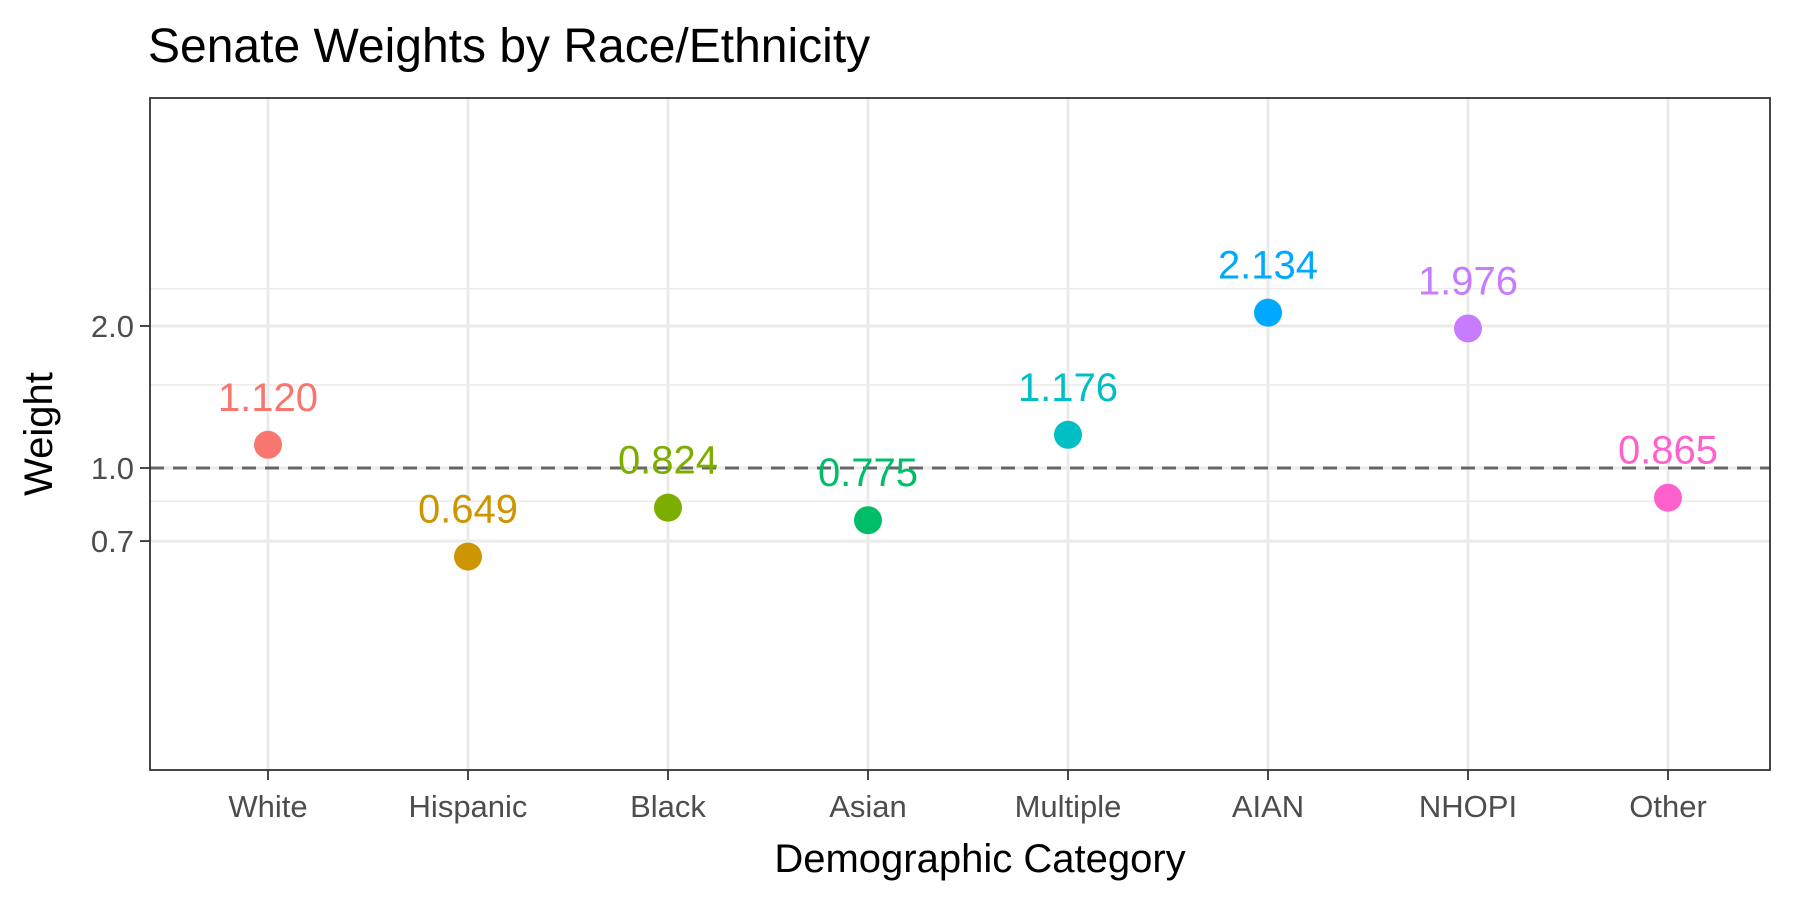 The height and width of the screenshot is (900, 1800). Describe the element at coordinates (868, 520) in the screenshot. I see `data-point-asian` at that location.